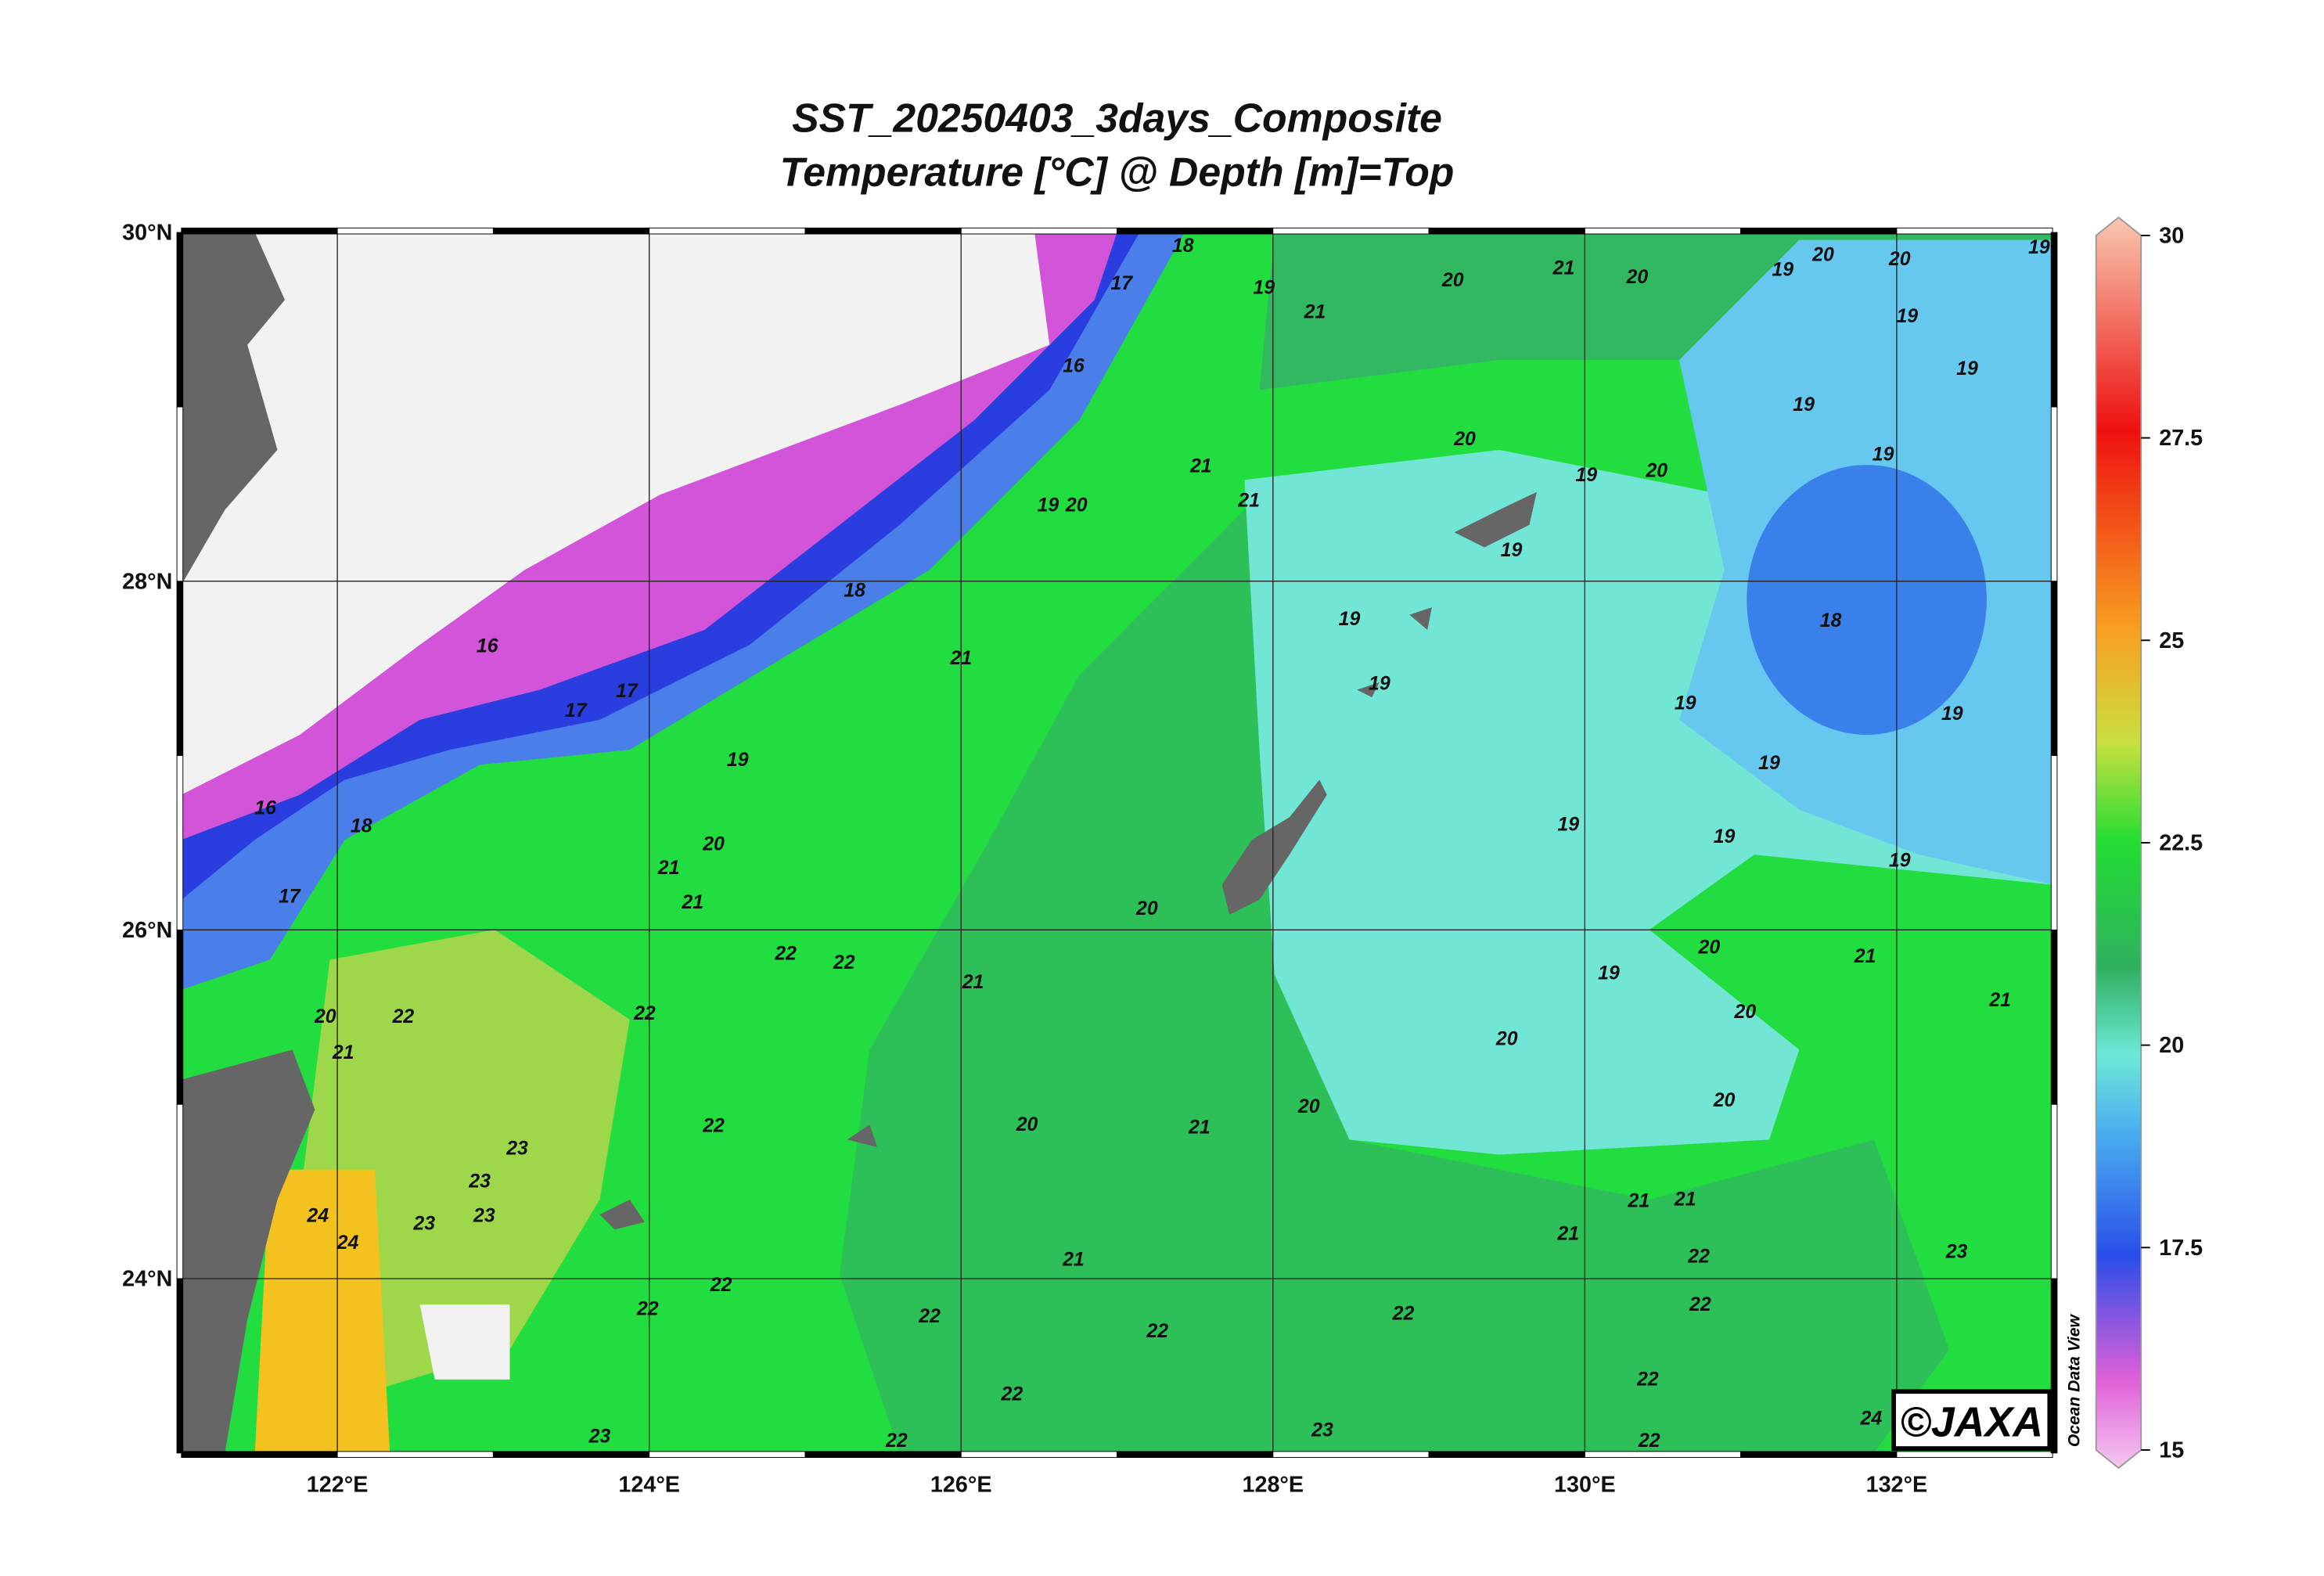 Image resolution: width=2324 pixels, height=1576 pixels. What do you see at coordinates (649, 1486) in the screenshot?
I see `x-tick-label: 124°E` at bounding box center [649, 1486].